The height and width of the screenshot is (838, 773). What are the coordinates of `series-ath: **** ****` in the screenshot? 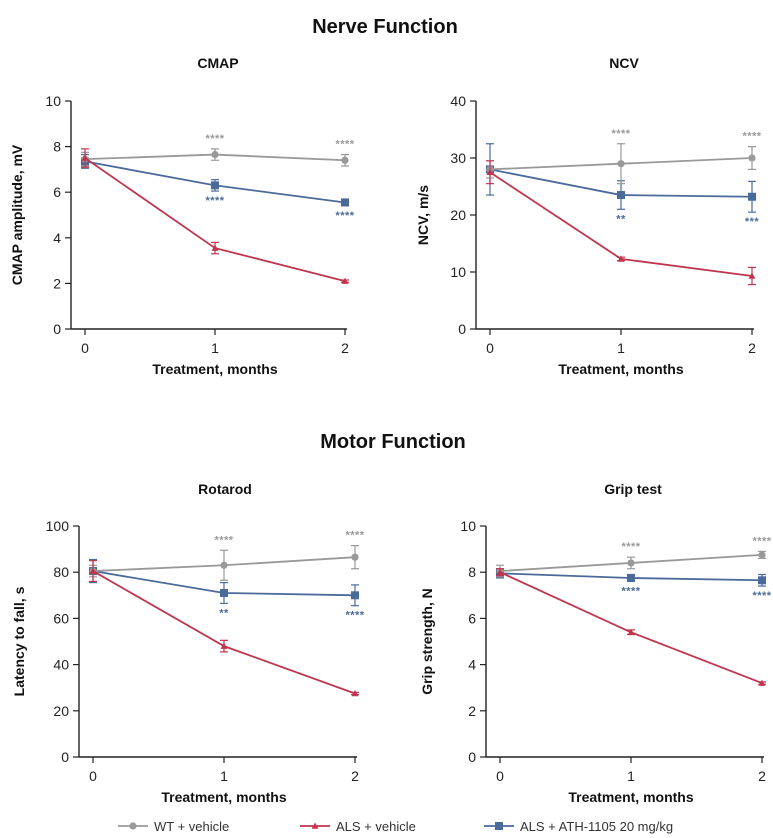 It's located at (633, 585).